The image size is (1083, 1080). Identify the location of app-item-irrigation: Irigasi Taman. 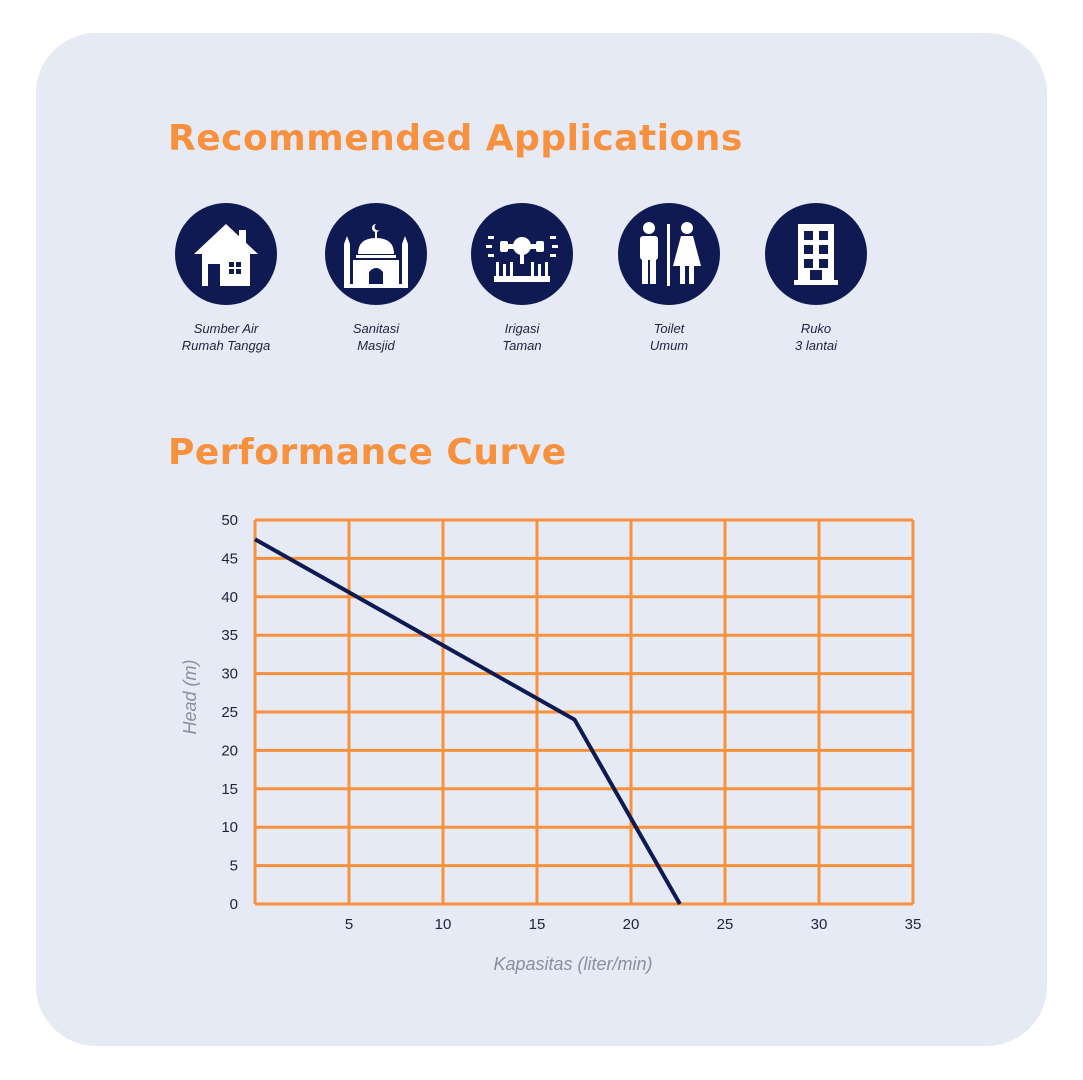
(522, 278).